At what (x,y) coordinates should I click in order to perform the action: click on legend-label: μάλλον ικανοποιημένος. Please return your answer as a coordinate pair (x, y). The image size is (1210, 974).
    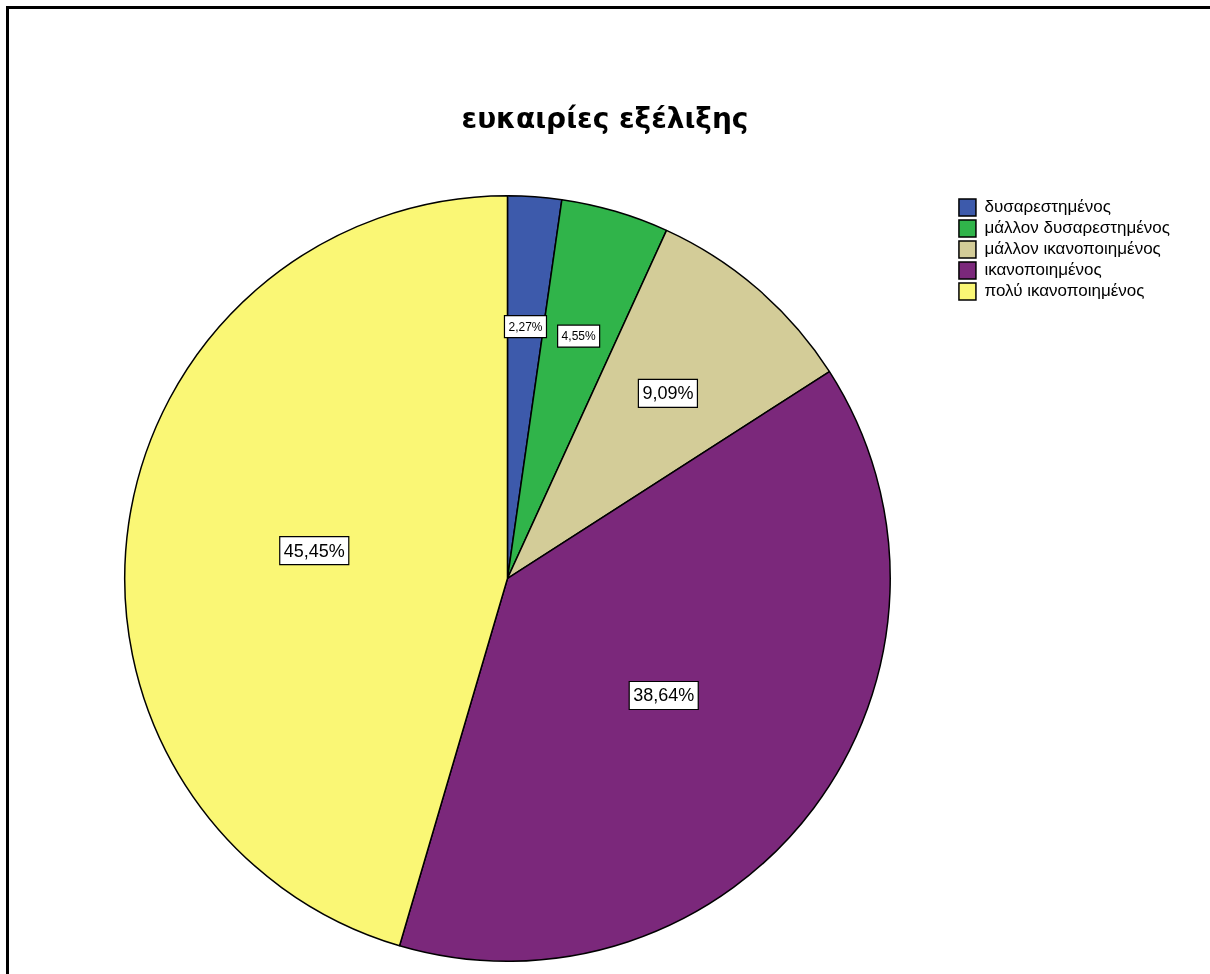
    Looking at the image, I should click on (1072, 249).